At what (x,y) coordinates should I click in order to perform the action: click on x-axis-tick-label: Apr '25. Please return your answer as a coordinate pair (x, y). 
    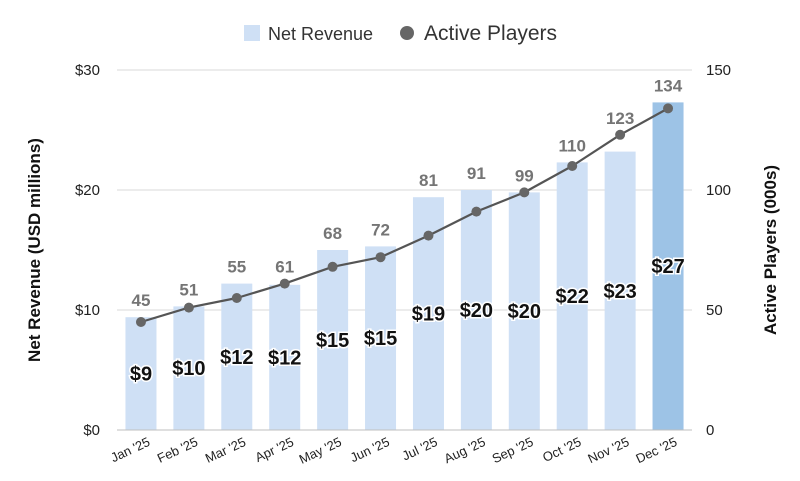
    Looking at the image, I should click on (274, 449).